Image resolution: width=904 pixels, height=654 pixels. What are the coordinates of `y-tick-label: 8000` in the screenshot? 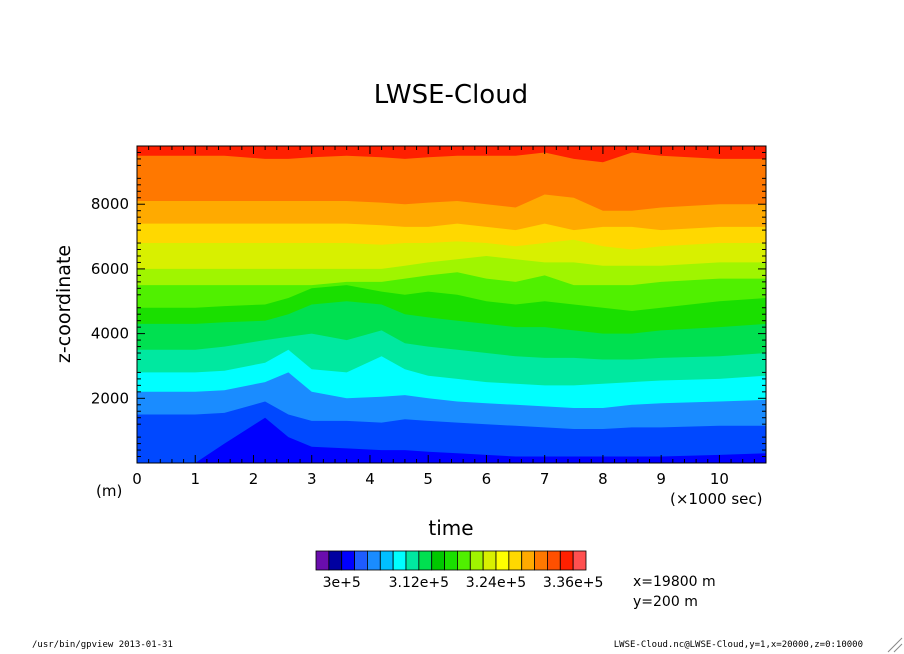 It's located at (110, 204).